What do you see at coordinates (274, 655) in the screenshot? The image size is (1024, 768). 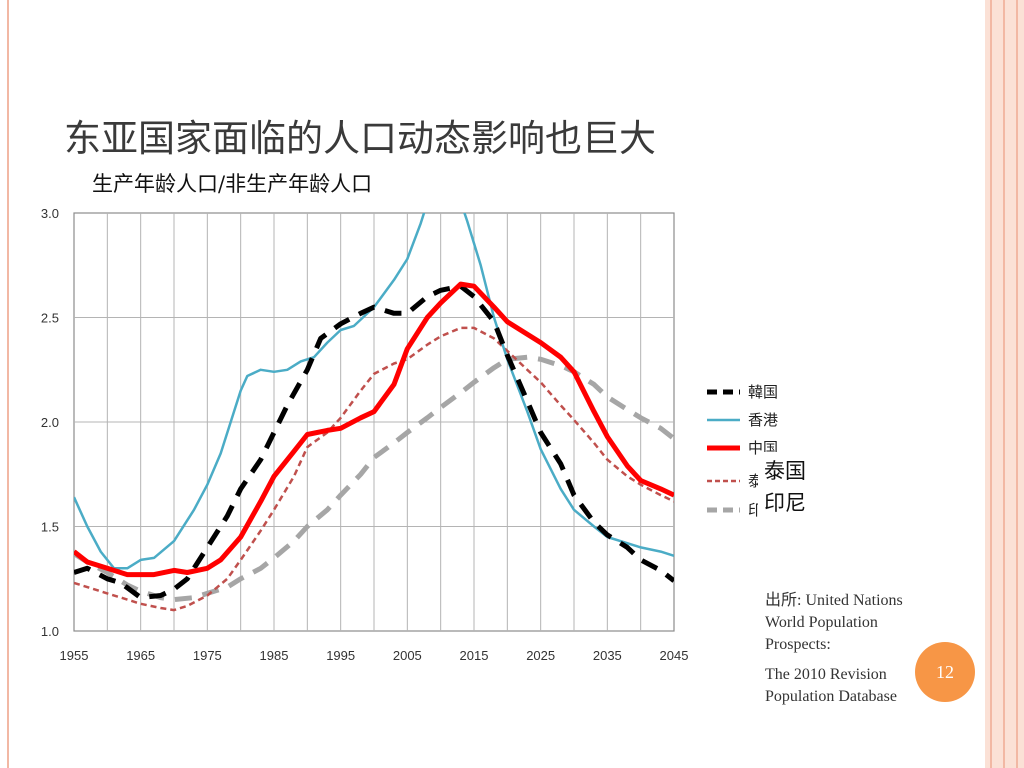 I see `x-tick-label: 1985` at bounding box center [274, 655].